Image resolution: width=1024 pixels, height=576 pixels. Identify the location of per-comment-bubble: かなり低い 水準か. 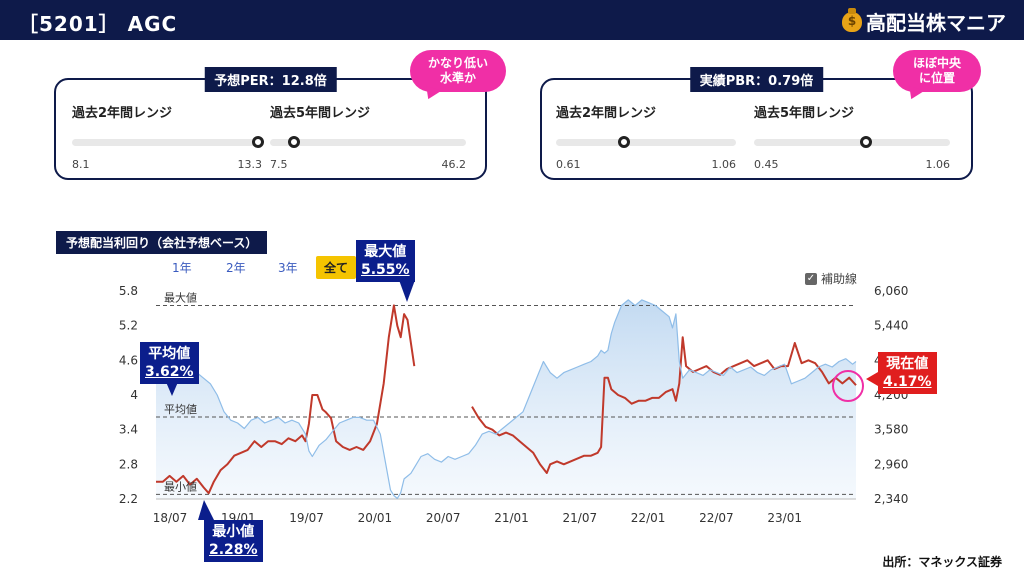
(458, 71).